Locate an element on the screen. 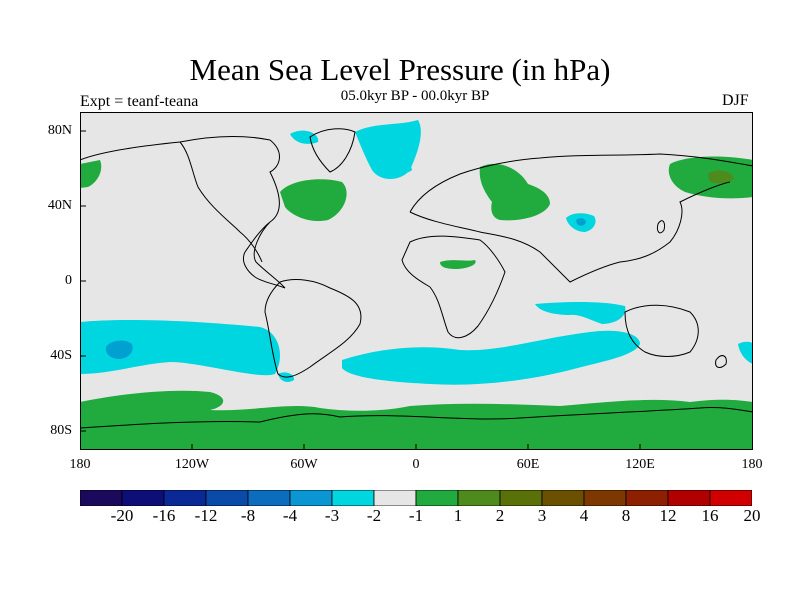 This screenshot has height=600, width=800. color-legend is located at coordinates (416, 498).